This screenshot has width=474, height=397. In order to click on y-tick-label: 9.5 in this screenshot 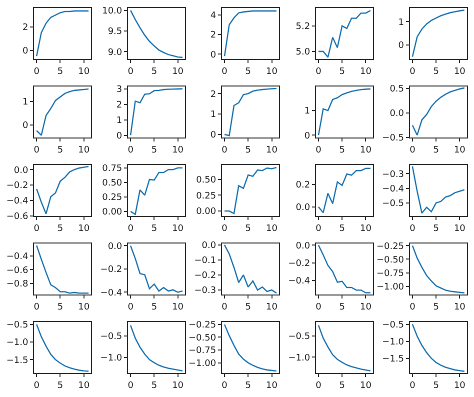, I will do `click(115, 32)`.